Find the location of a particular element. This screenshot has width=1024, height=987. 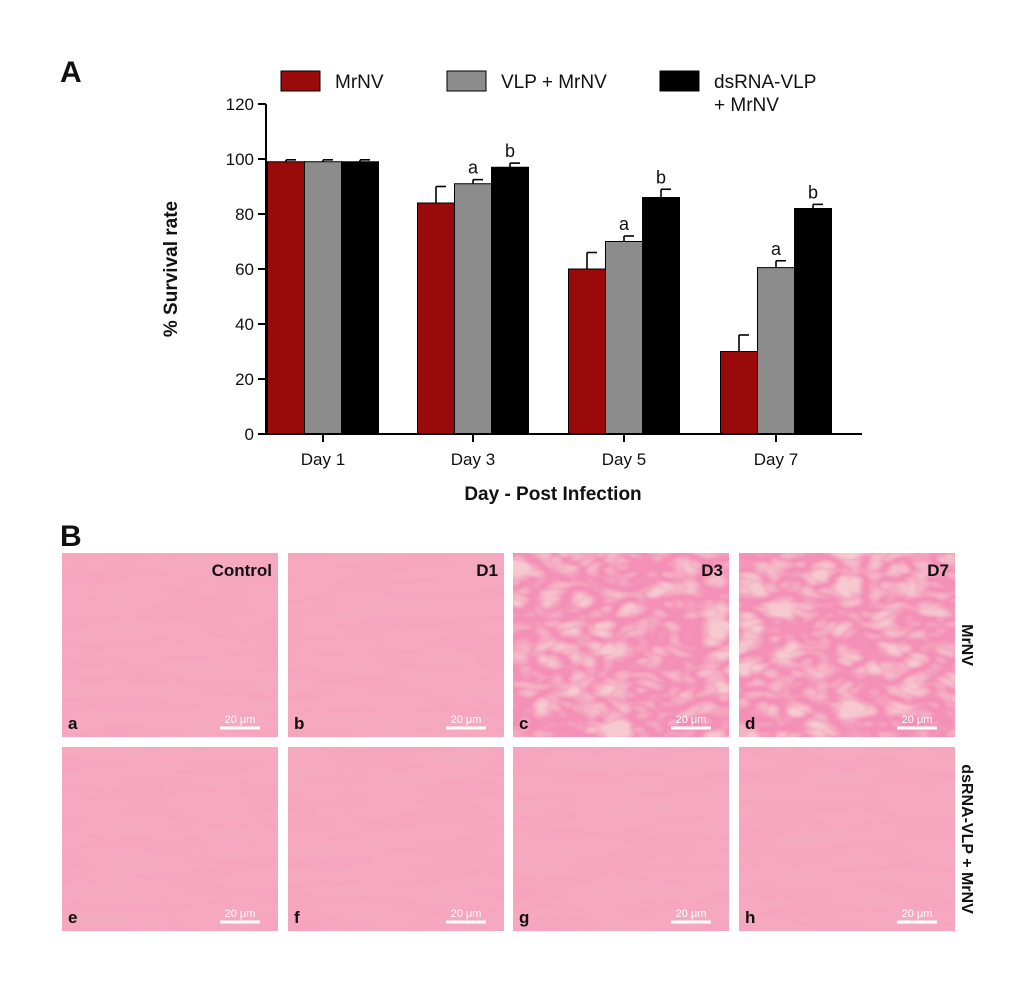

legend-item-1: MrNV is located at coordinates (332, 81).